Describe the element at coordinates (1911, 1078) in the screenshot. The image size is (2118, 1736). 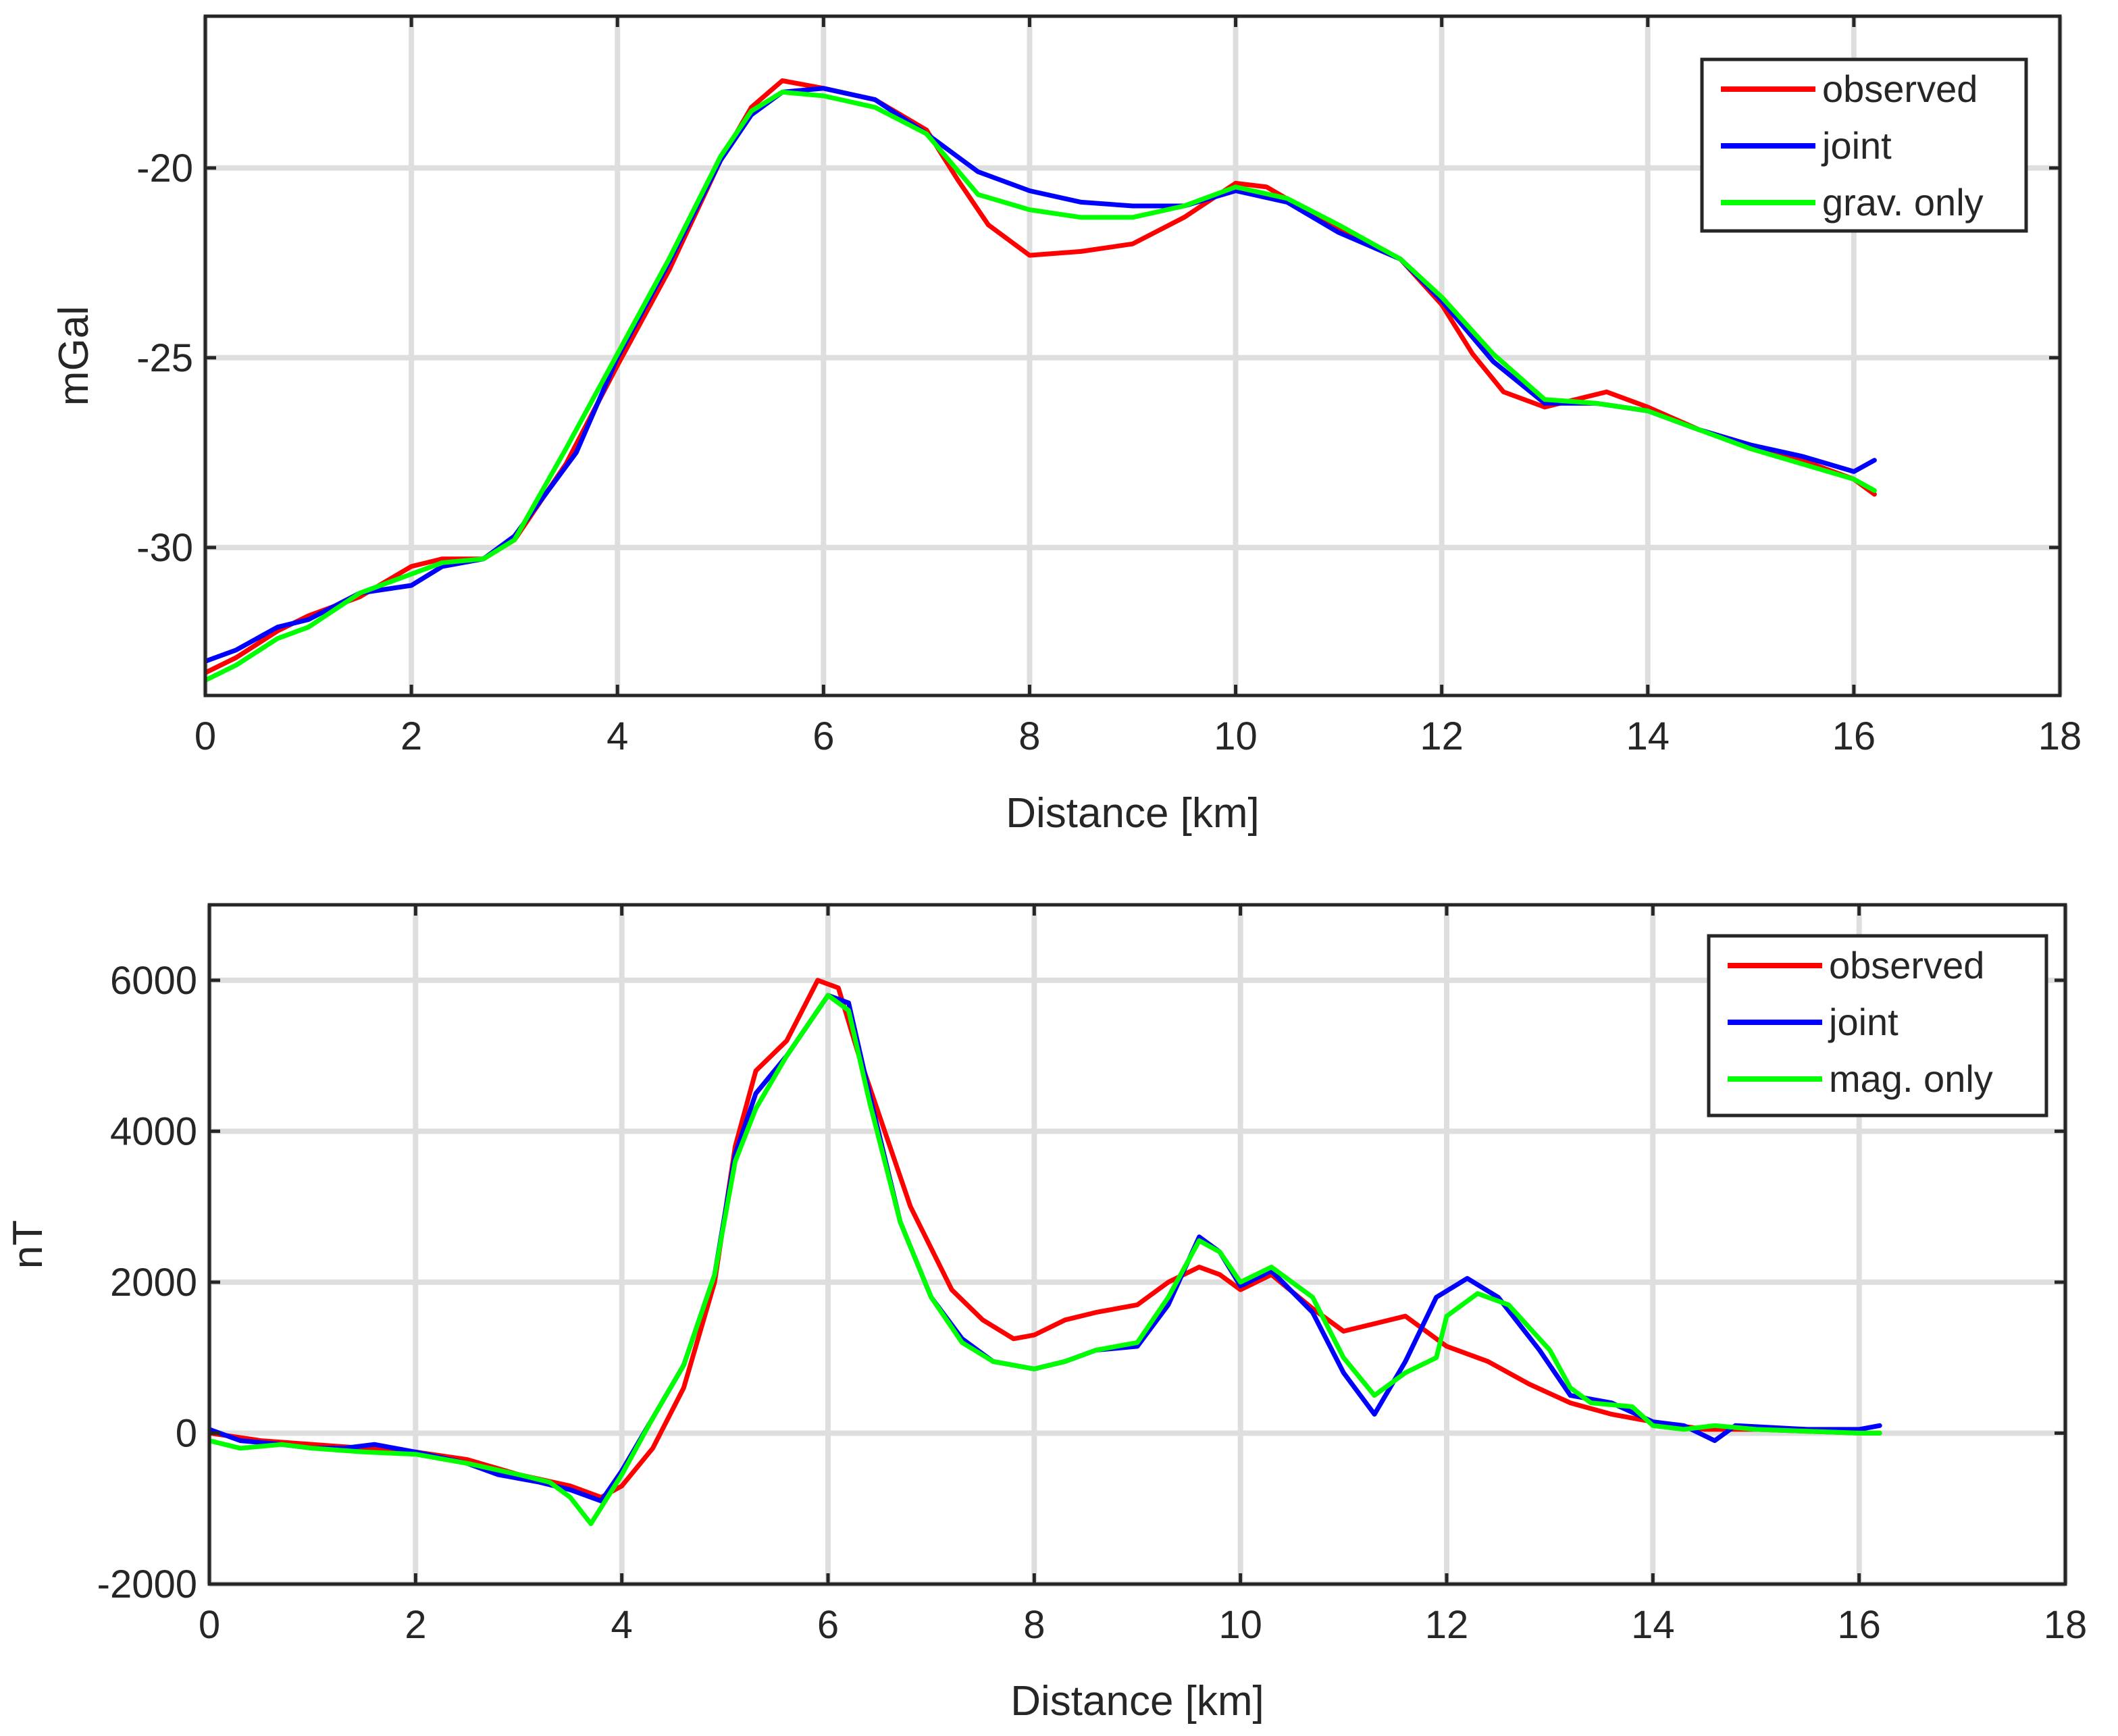
I see `legend-entry-label: mag. only` at that location.